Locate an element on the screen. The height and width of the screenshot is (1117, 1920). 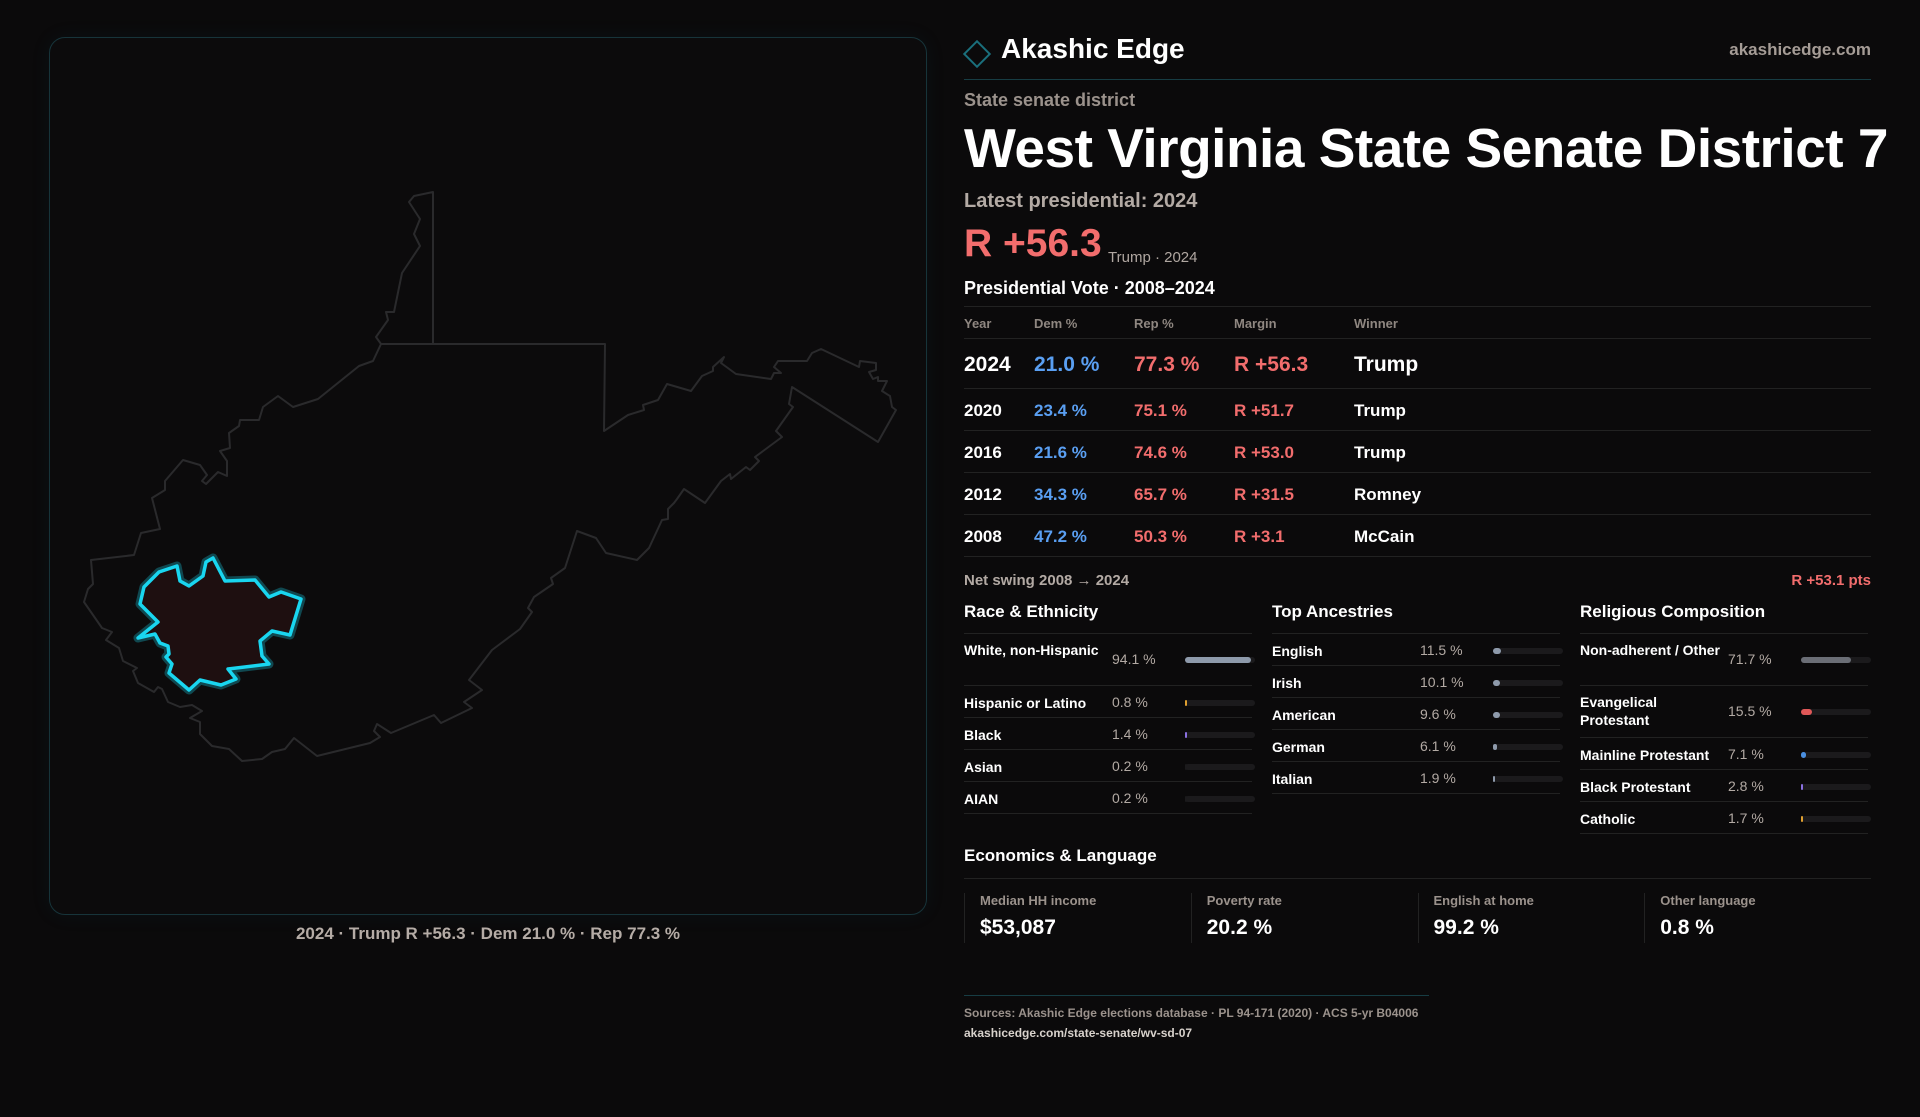
winner-cell: Trump is located at coordinates (1380, 452).